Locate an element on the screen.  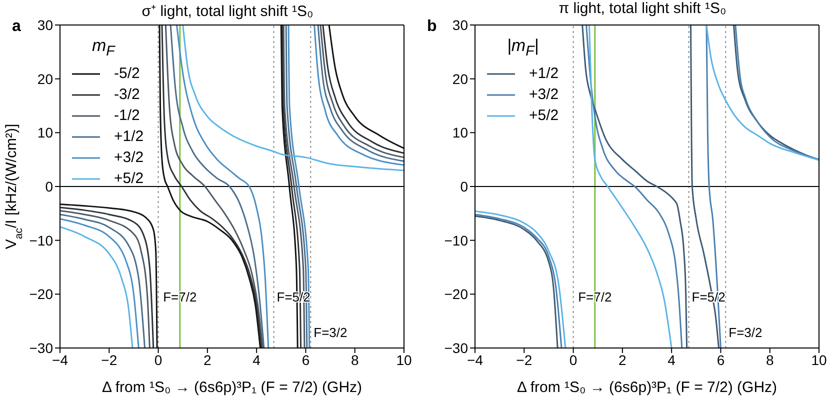
chart-title: σ⁺ light, total light shift ¹S₀ is located at coordinates (228, 11).